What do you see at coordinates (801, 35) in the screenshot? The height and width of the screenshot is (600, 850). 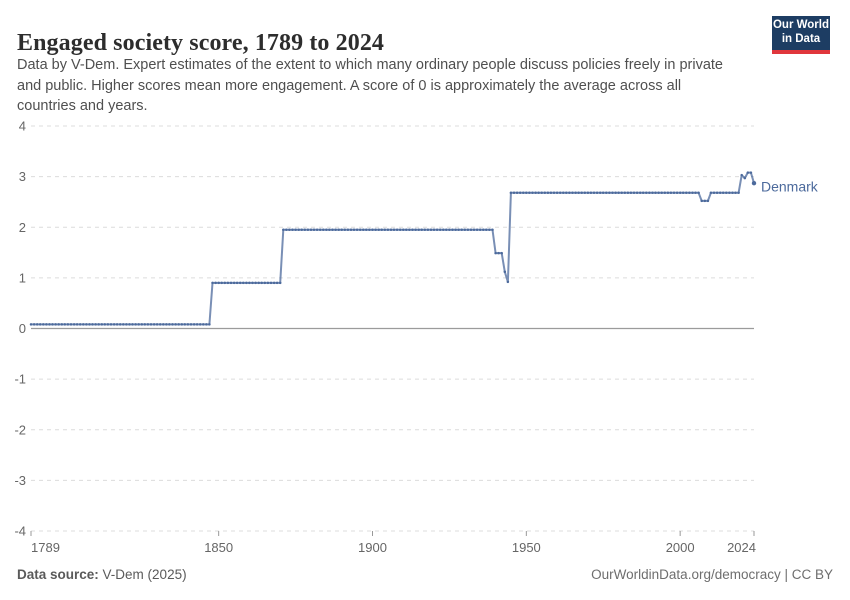 I see `owid-logo: Our World in Data` at bounding box center [801, 35].